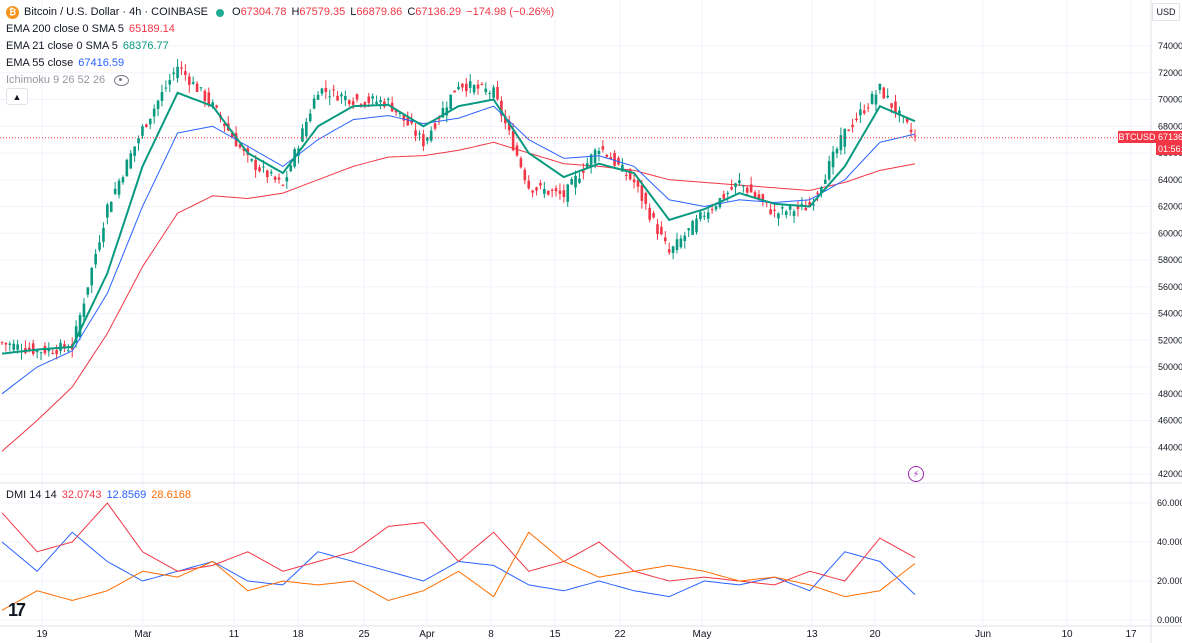 This screenshot has height=643, width=1182. I want to click on indicator-label: Ichimoku 9 26 52 26, so click(56, 80).